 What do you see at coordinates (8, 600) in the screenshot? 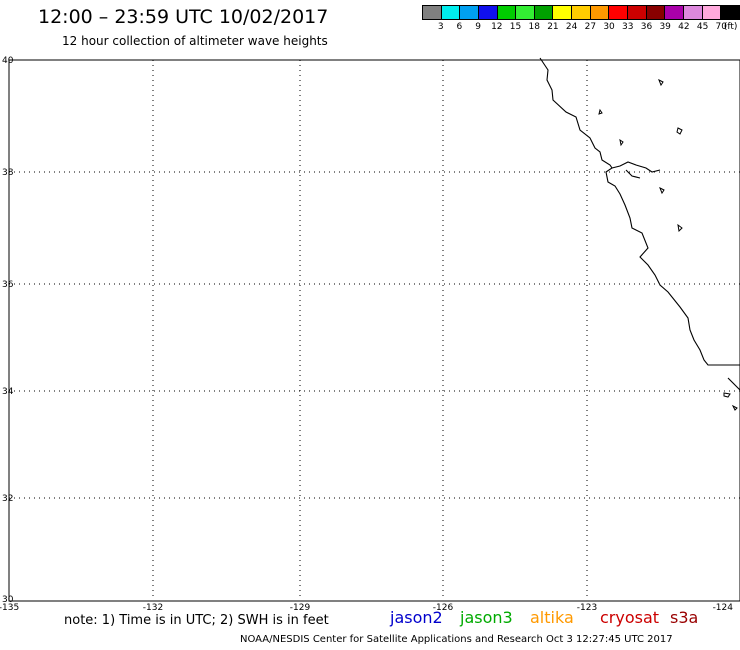
I see `y-tick-label: 30` at bounding box center [8, 600].